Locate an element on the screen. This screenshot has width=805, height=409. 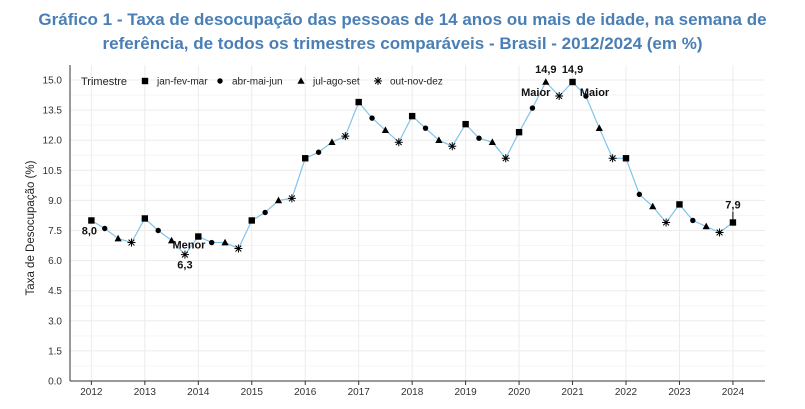
y-tick-label: 7.5 is located at coordinates (55, 231).